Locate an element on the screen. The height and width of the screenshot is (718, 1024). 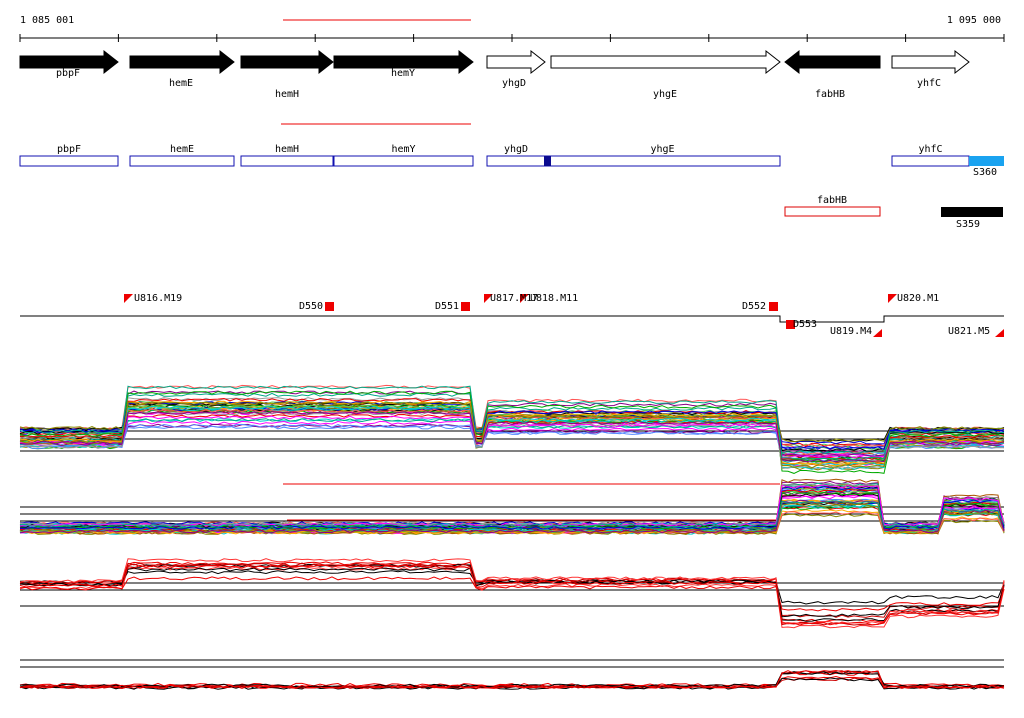
gene-label: fabHB is located at coordinates (830, 94).